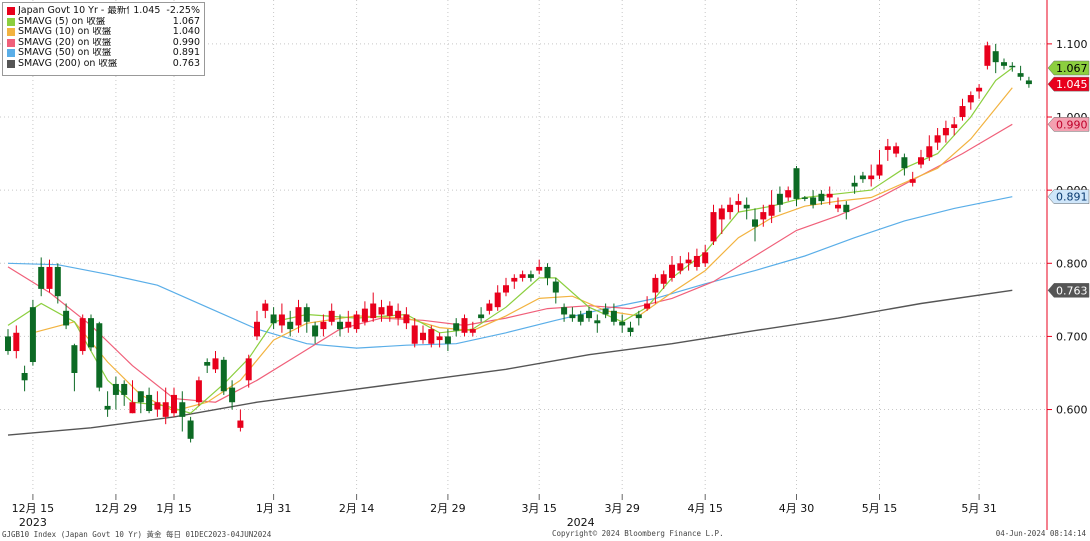 The height and width of the screenshot is (541, 1090). Describe the element at coordinates (581, 522) in the screenshot. I see `x-year-label: 2024` at that location.